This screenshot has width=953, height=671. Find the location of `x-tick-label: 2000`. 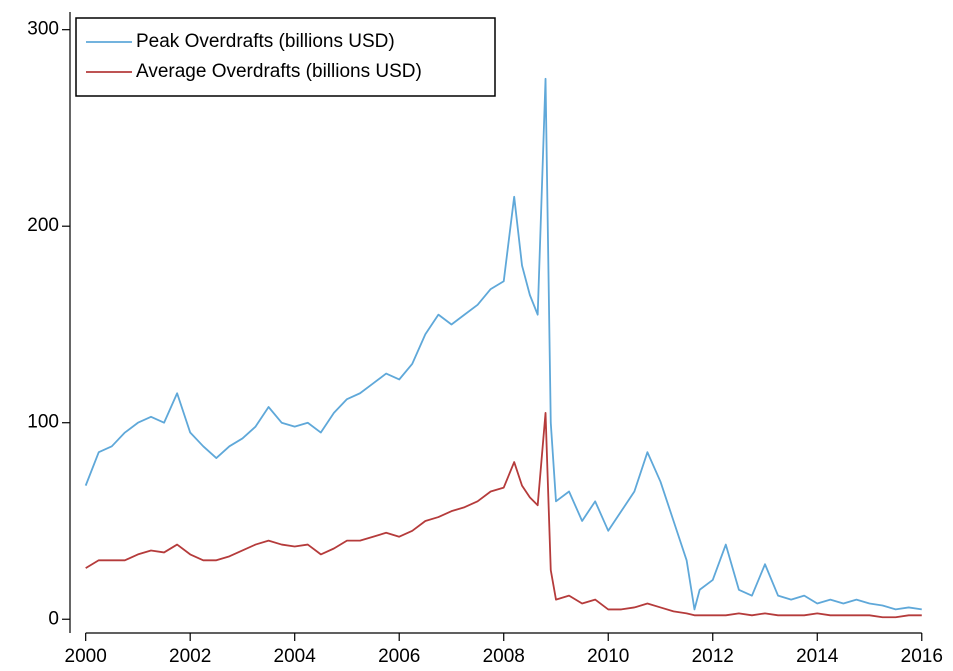

x-tick-label: 2000 is located at coordinates (86, 656).